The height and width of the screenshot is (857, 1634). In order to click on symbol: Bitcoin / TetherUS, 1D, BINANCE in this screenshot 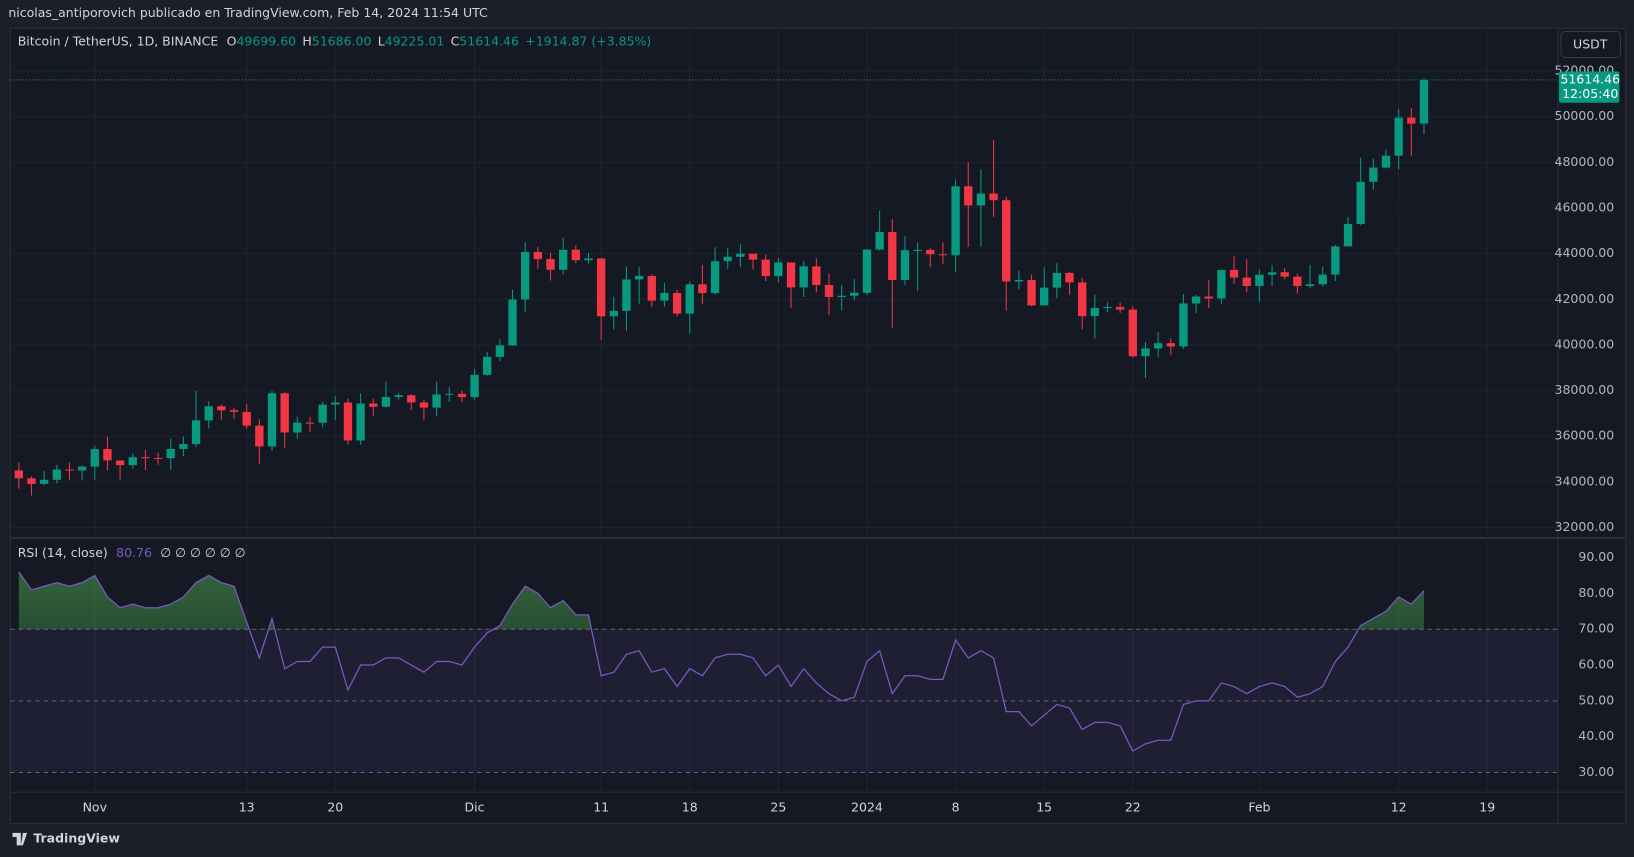, I will do `click(118, 40)`.